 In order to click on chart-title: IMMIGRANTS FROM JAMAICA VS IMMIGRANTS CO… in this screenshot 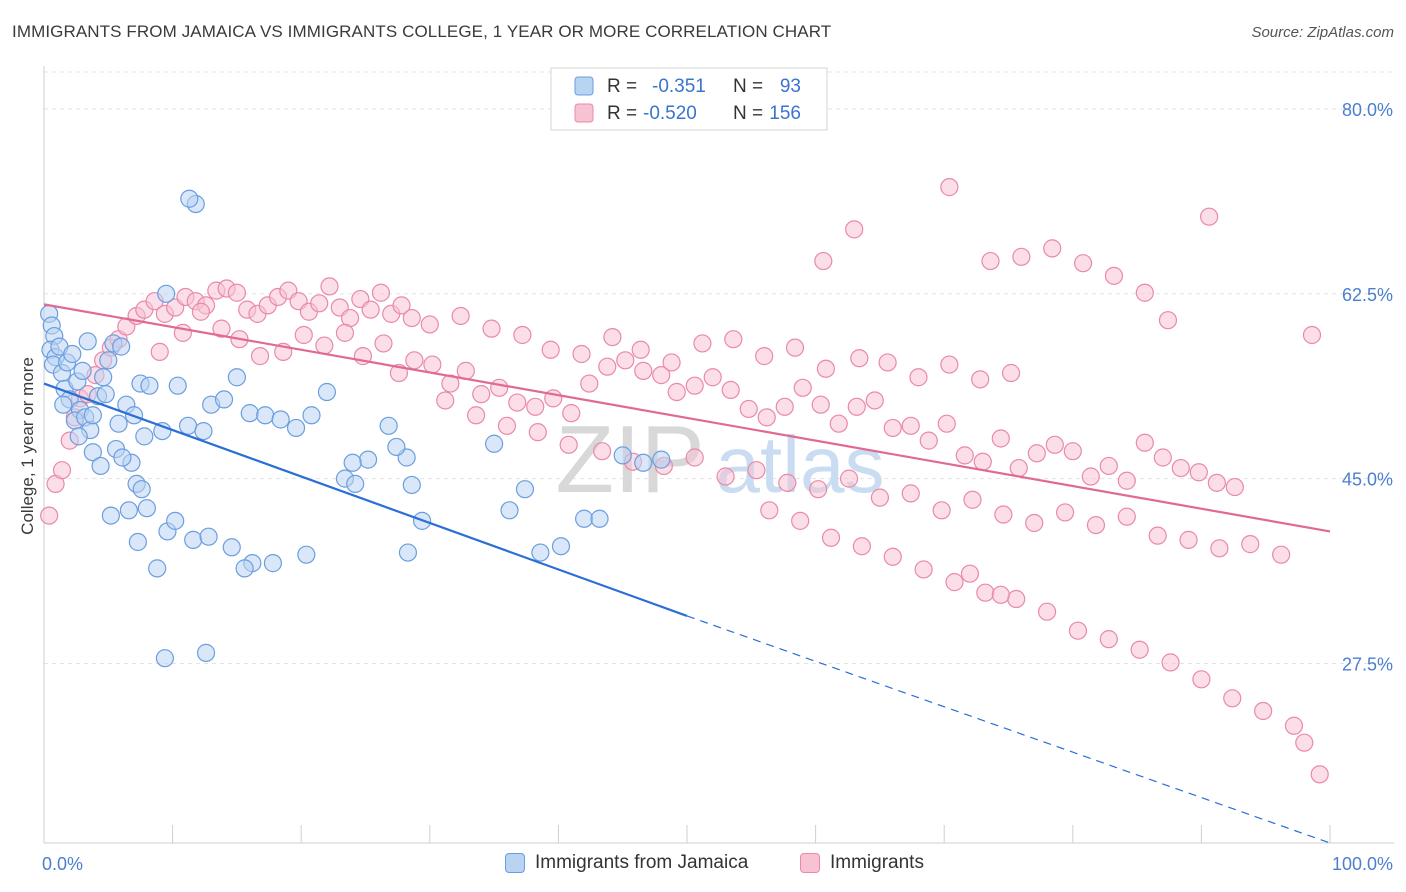, I will do `click(422, 31)`.